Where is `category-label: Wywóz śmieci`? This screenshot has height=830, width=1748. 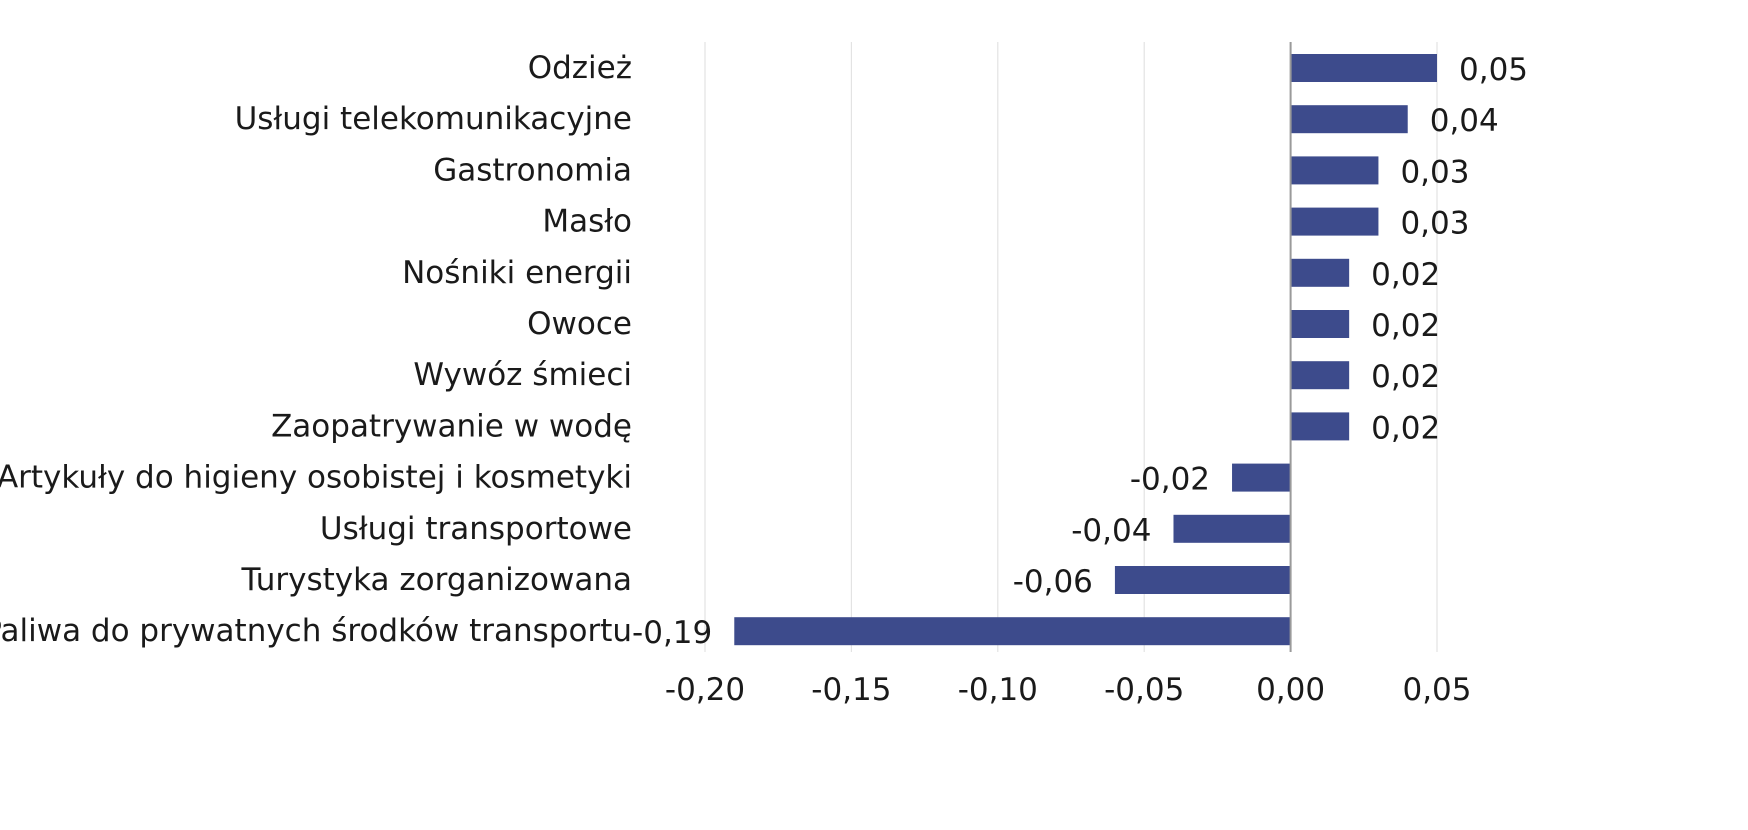 category-label: Wywóz śmieci is located at coordinates (522, 375).